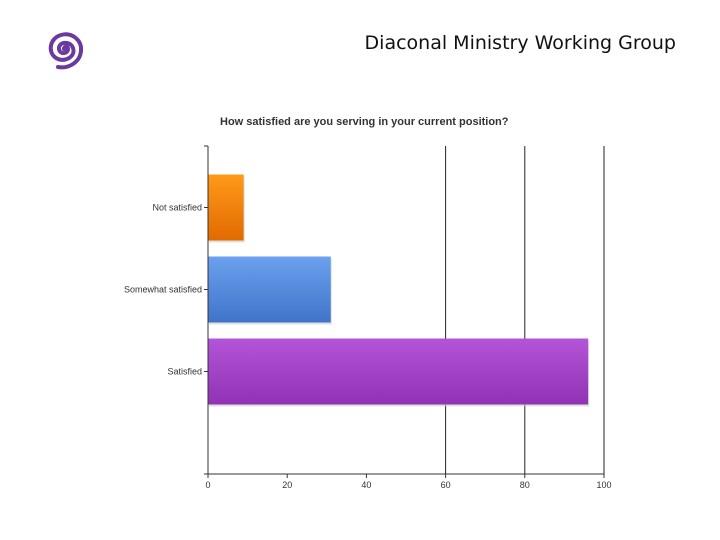 Image resolution: width=720 pixels, height=540 pixels. I want to click on category-label: Somewhat satisfied, so click(163, 290).